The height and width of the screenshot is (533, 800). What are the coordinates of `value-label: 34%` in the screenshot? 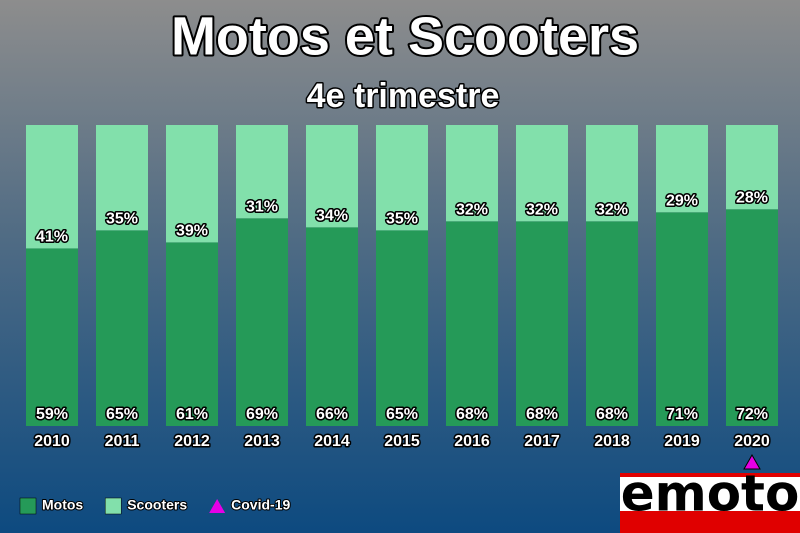 It's located at (332, 216).